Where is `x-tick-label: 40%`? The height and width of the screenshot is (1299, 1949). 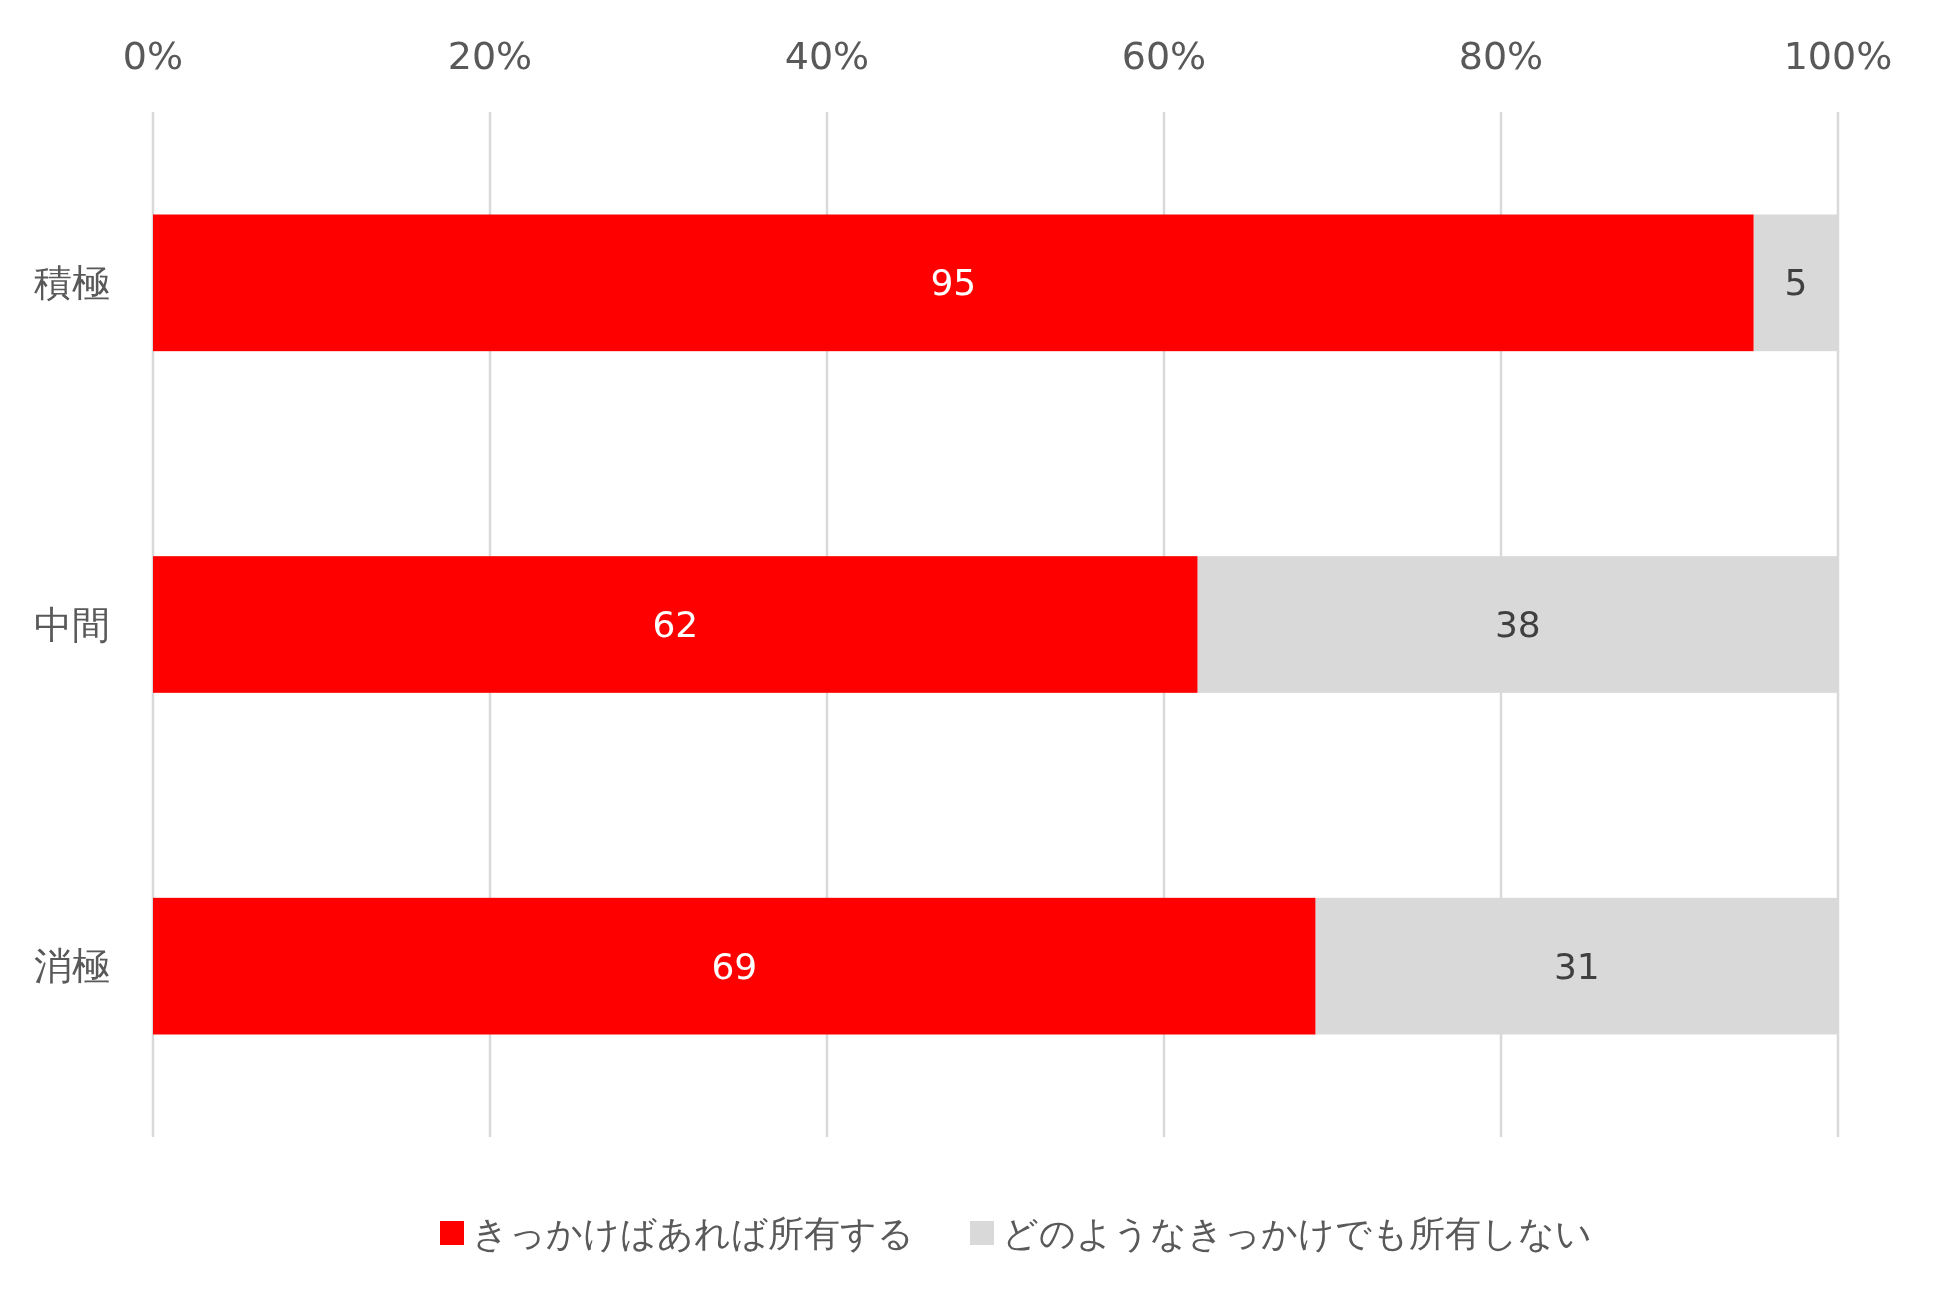 x-tick-label: 40% is located at coordinates (827, 56).